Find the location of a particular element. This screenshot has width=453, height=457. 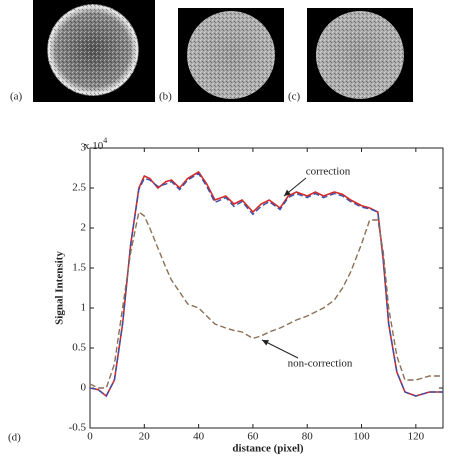

x-axis-label: distance (pixel) is located at coordinates (268, 449).